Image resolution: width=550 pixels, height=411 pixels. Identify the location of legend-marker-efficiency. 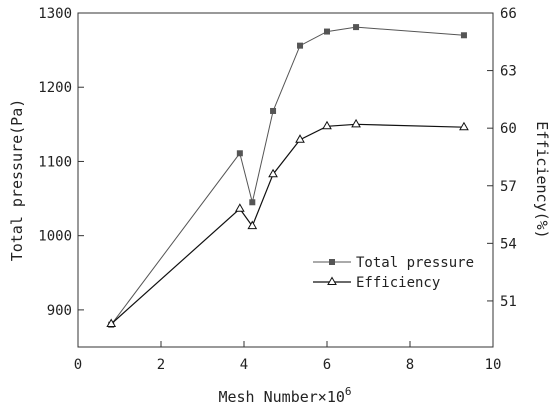
(332, 280).